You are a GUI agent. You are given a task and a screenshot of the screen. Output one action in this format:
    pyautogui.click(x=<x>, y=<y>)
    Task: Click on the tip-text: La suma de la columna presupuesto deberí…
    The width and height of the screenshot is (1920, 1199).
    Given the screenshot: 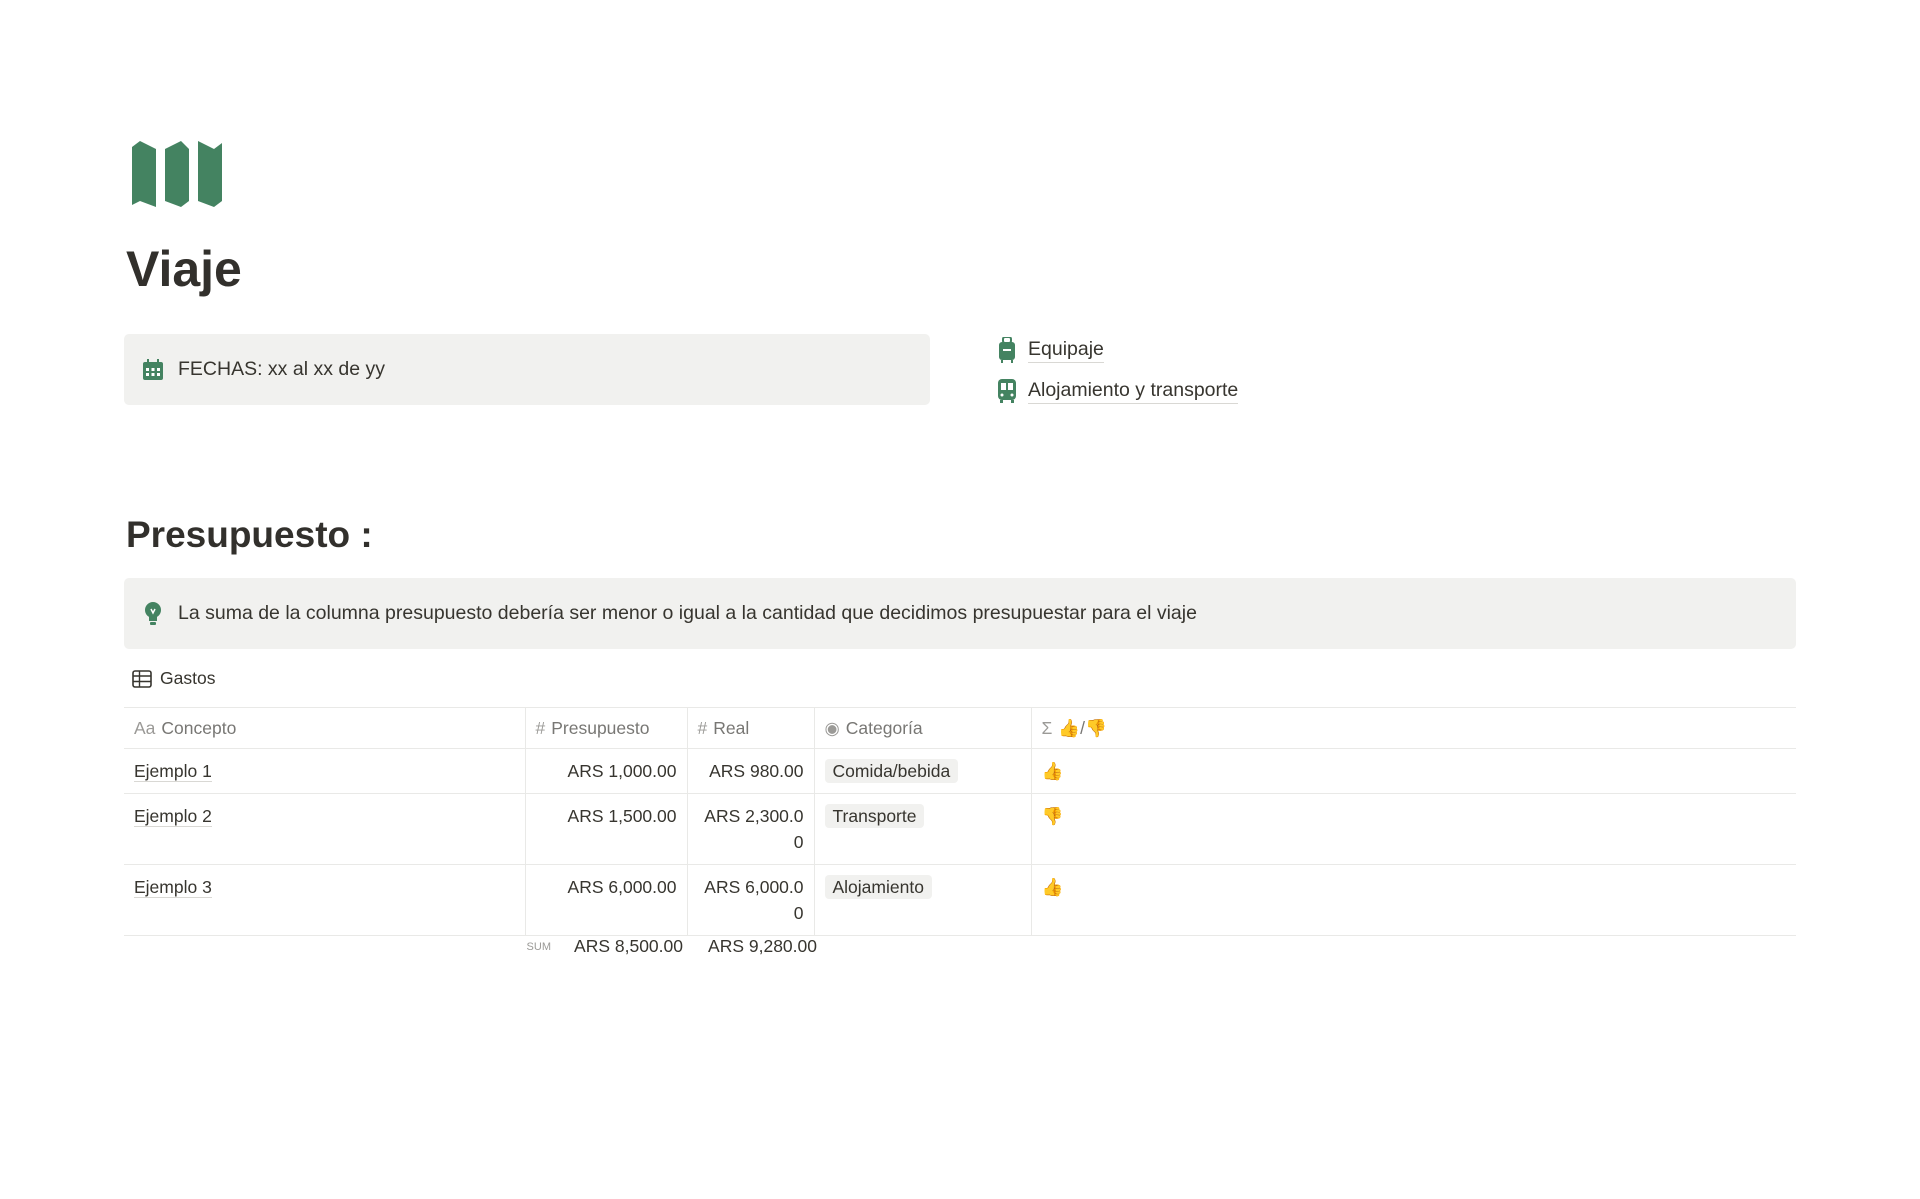 What is the action you would take?
    pyautogui.click(x=687, y=613)
    